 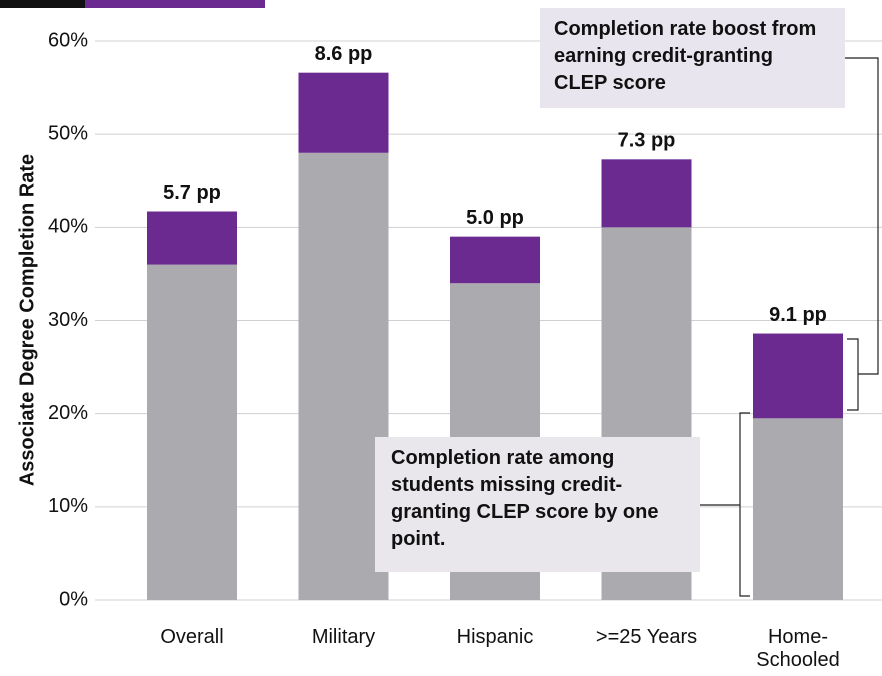 I want to click on data-label: 5.0 pp, so click(x=495, y=218).